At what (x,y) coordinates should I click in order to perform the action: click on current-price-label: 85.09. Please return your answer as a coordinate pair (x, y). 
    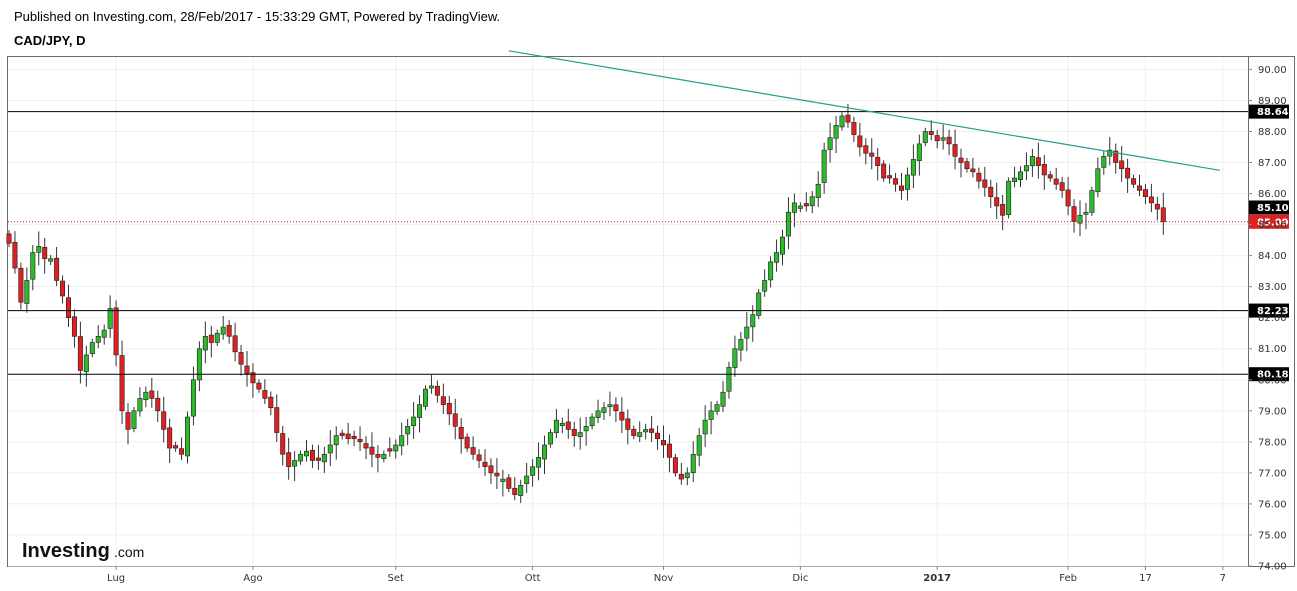
    Looking at the image, I should click on (1273, 222).